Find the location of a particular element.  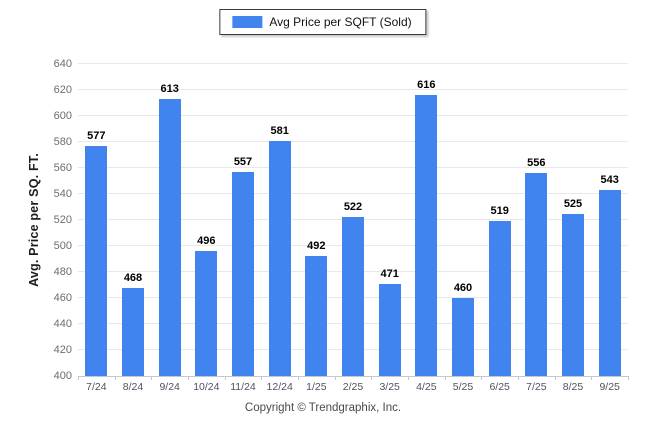

y-tick-label: 580 is located at coordinates (62, 142).